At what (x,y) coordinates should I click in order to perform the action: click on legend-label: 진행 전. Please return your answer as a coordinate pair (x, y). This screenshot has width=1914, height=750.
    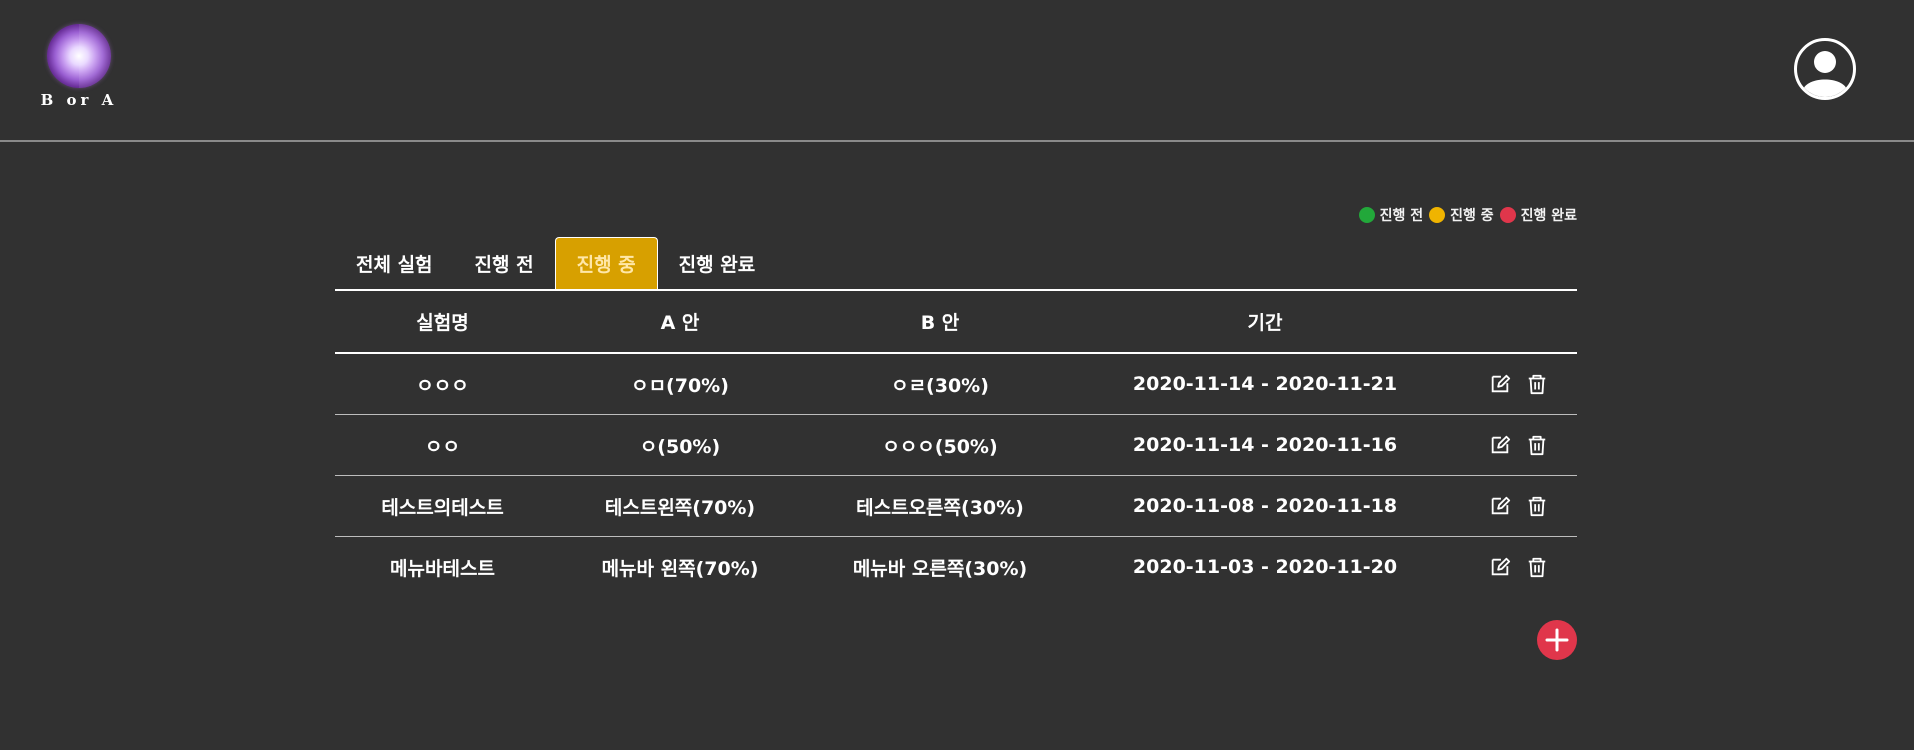
    Looking at the image, I should click on (1401, 216).